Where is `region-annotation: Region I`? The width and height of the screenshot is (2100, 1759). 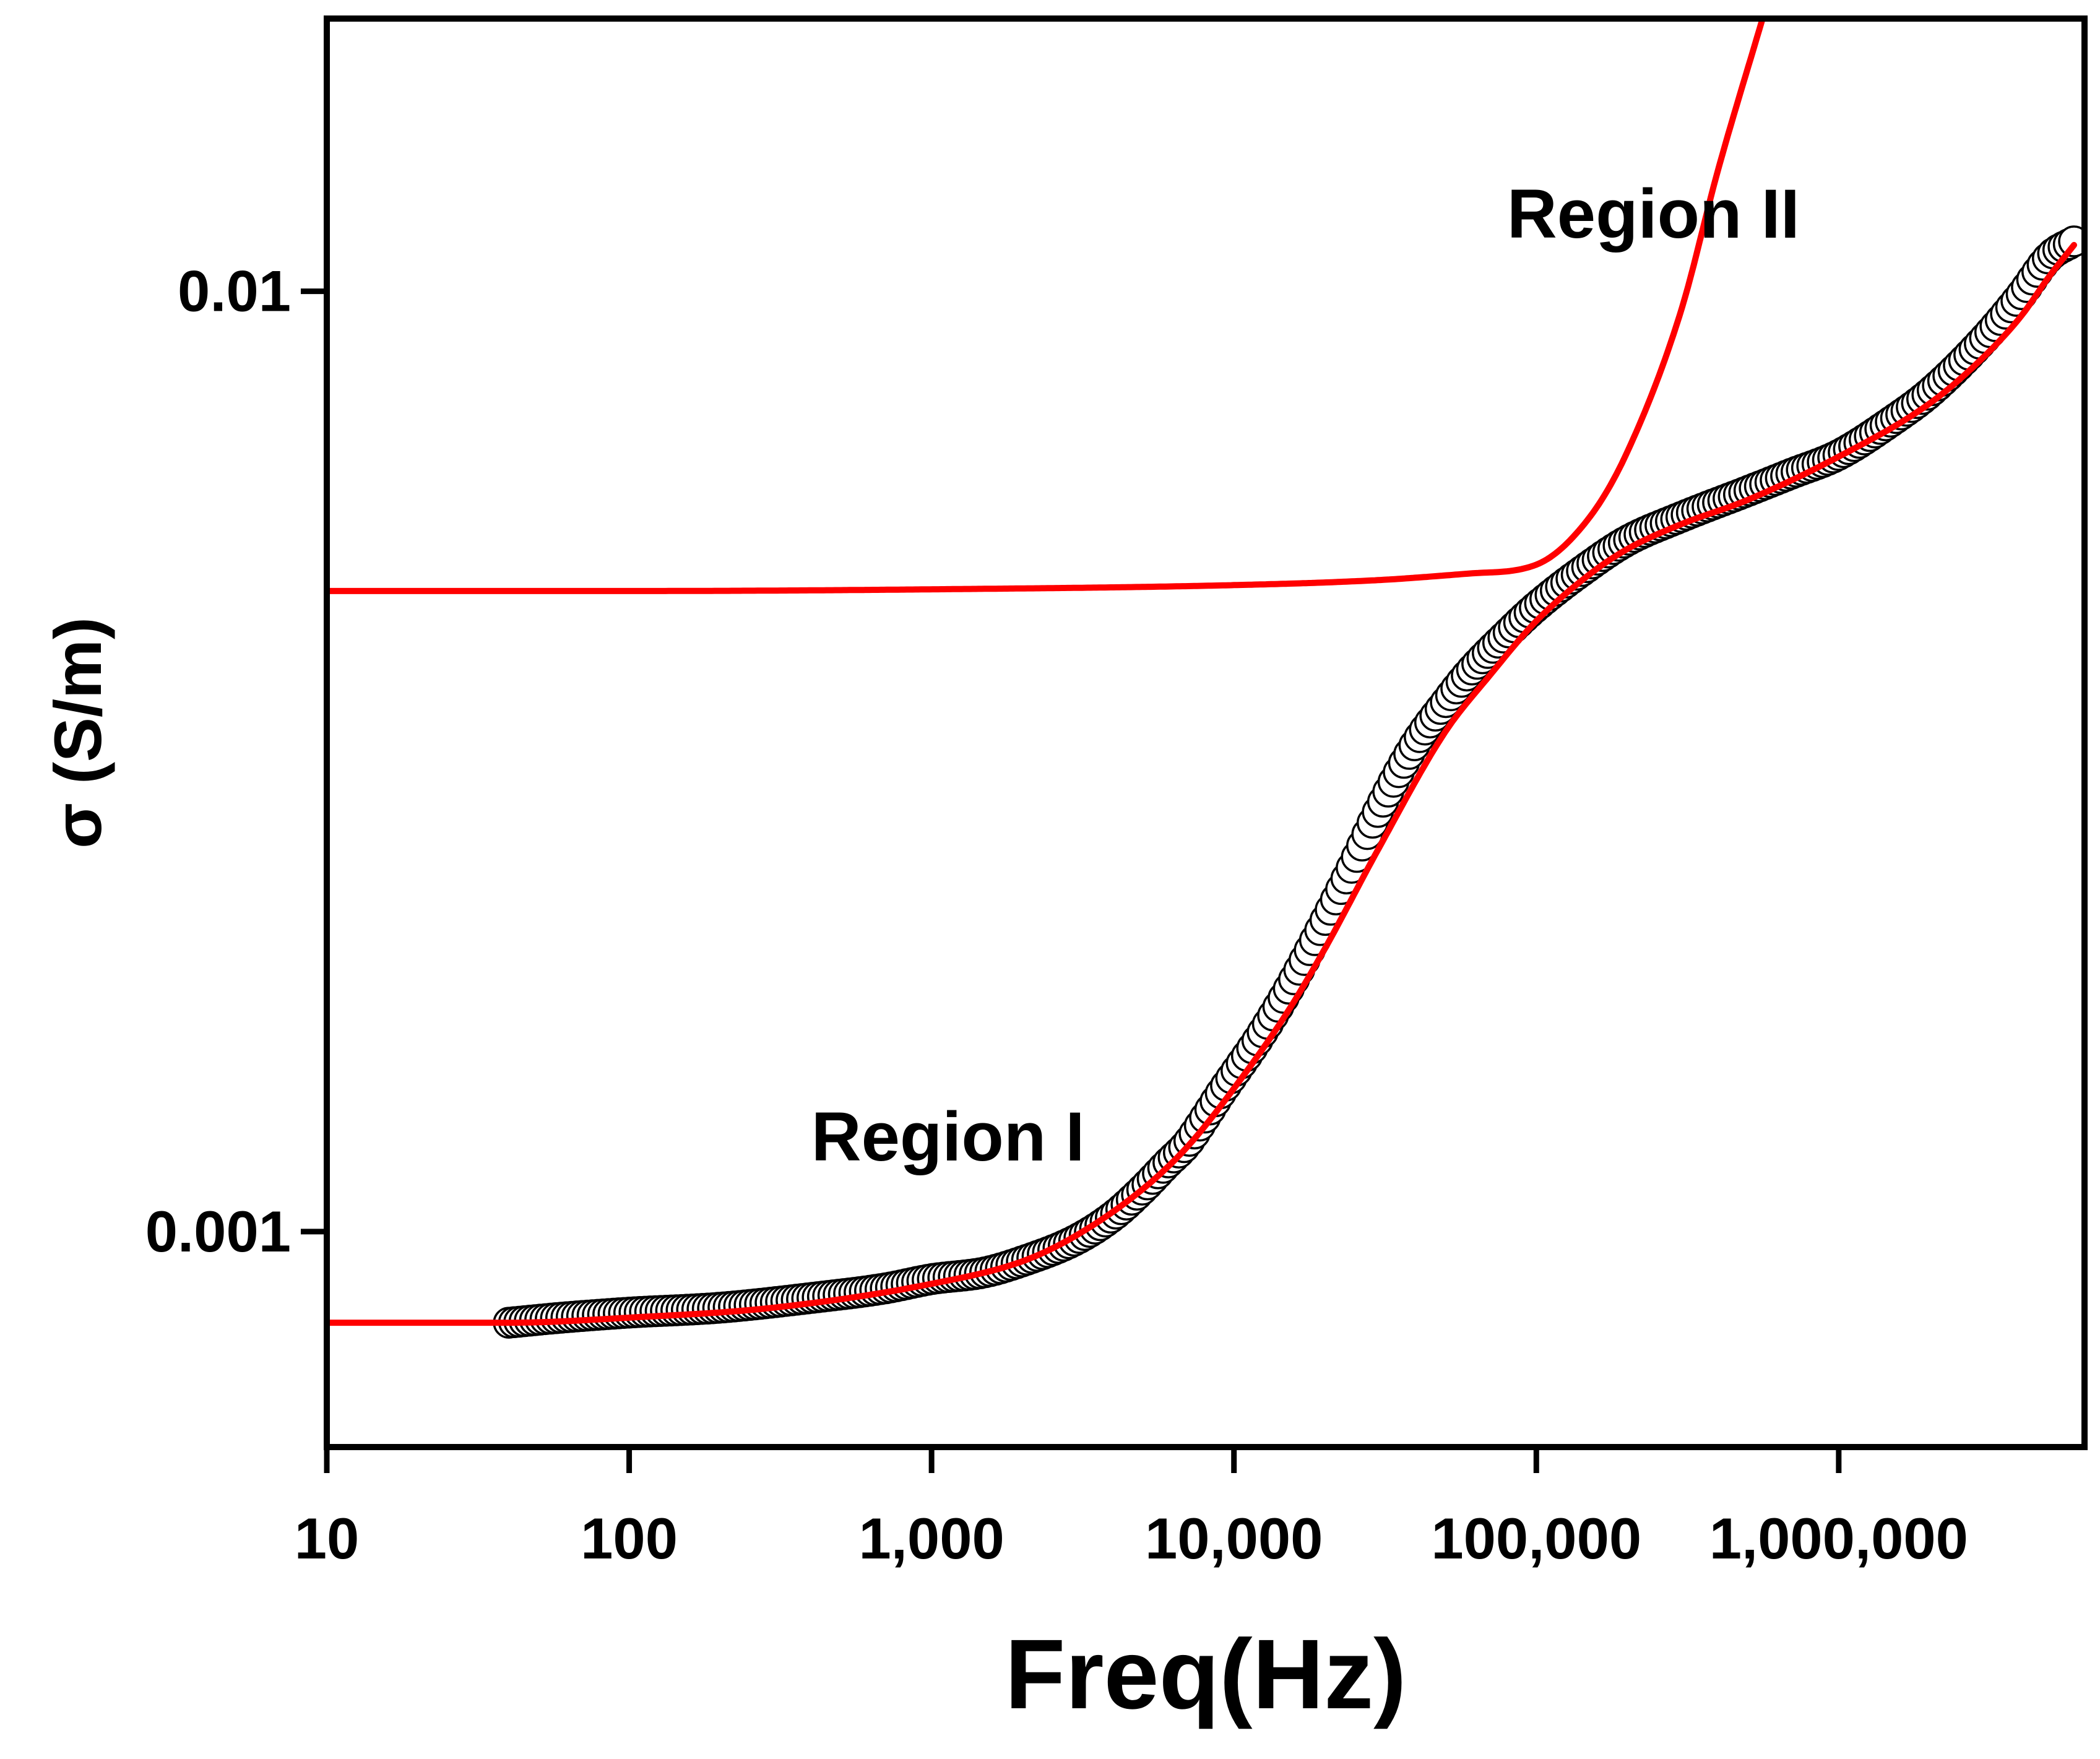
region-annotation: Region I is located at coordinates (948, 1136).